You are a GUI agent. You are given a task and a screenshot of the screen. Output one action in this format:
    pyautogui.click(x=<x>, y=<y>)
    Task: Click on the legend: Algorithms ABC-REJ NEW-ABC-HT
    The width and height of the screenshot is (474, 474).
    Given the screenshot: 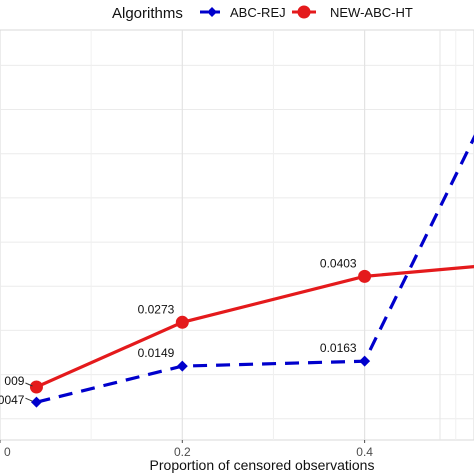 What is the action you would take?
    pyautogui.click(x=237, y=13)
    